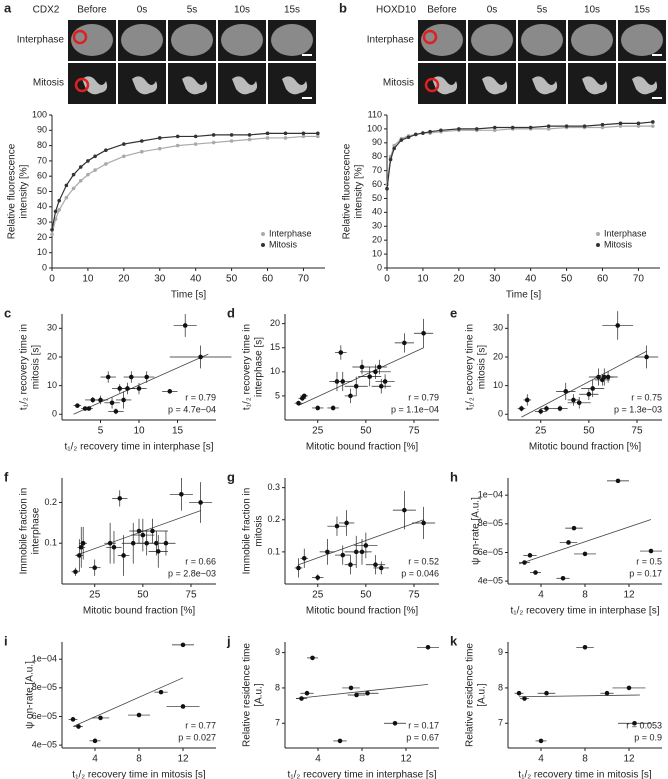  What do you see at coordinates (200, 561) in the screenshot?
I see `r-annotation: r = 0.66` at bounding box center [200, 561].